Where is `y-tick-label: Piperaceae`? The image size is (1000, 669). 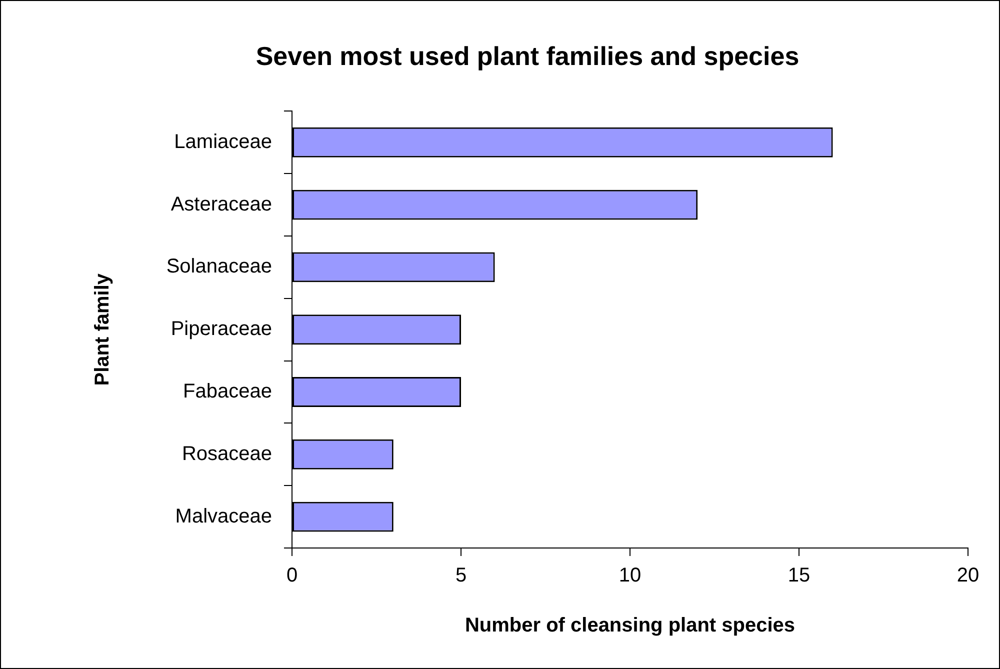 y-tick-label: Piperaceae is located at coordinates (221, 329).